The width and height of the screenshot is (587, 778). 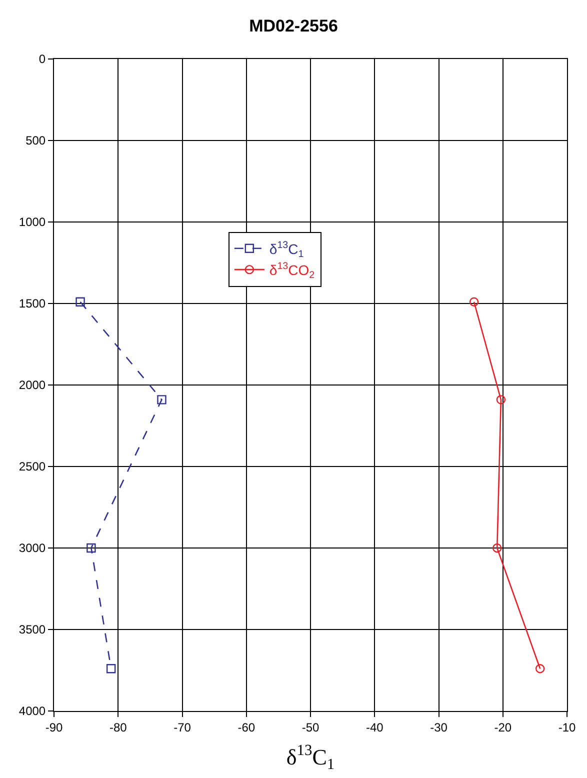 What do you see at coordinates (32, 222) in the screenshot?
I see `y-tick-label: 1000` at bounding box center [32, 222].